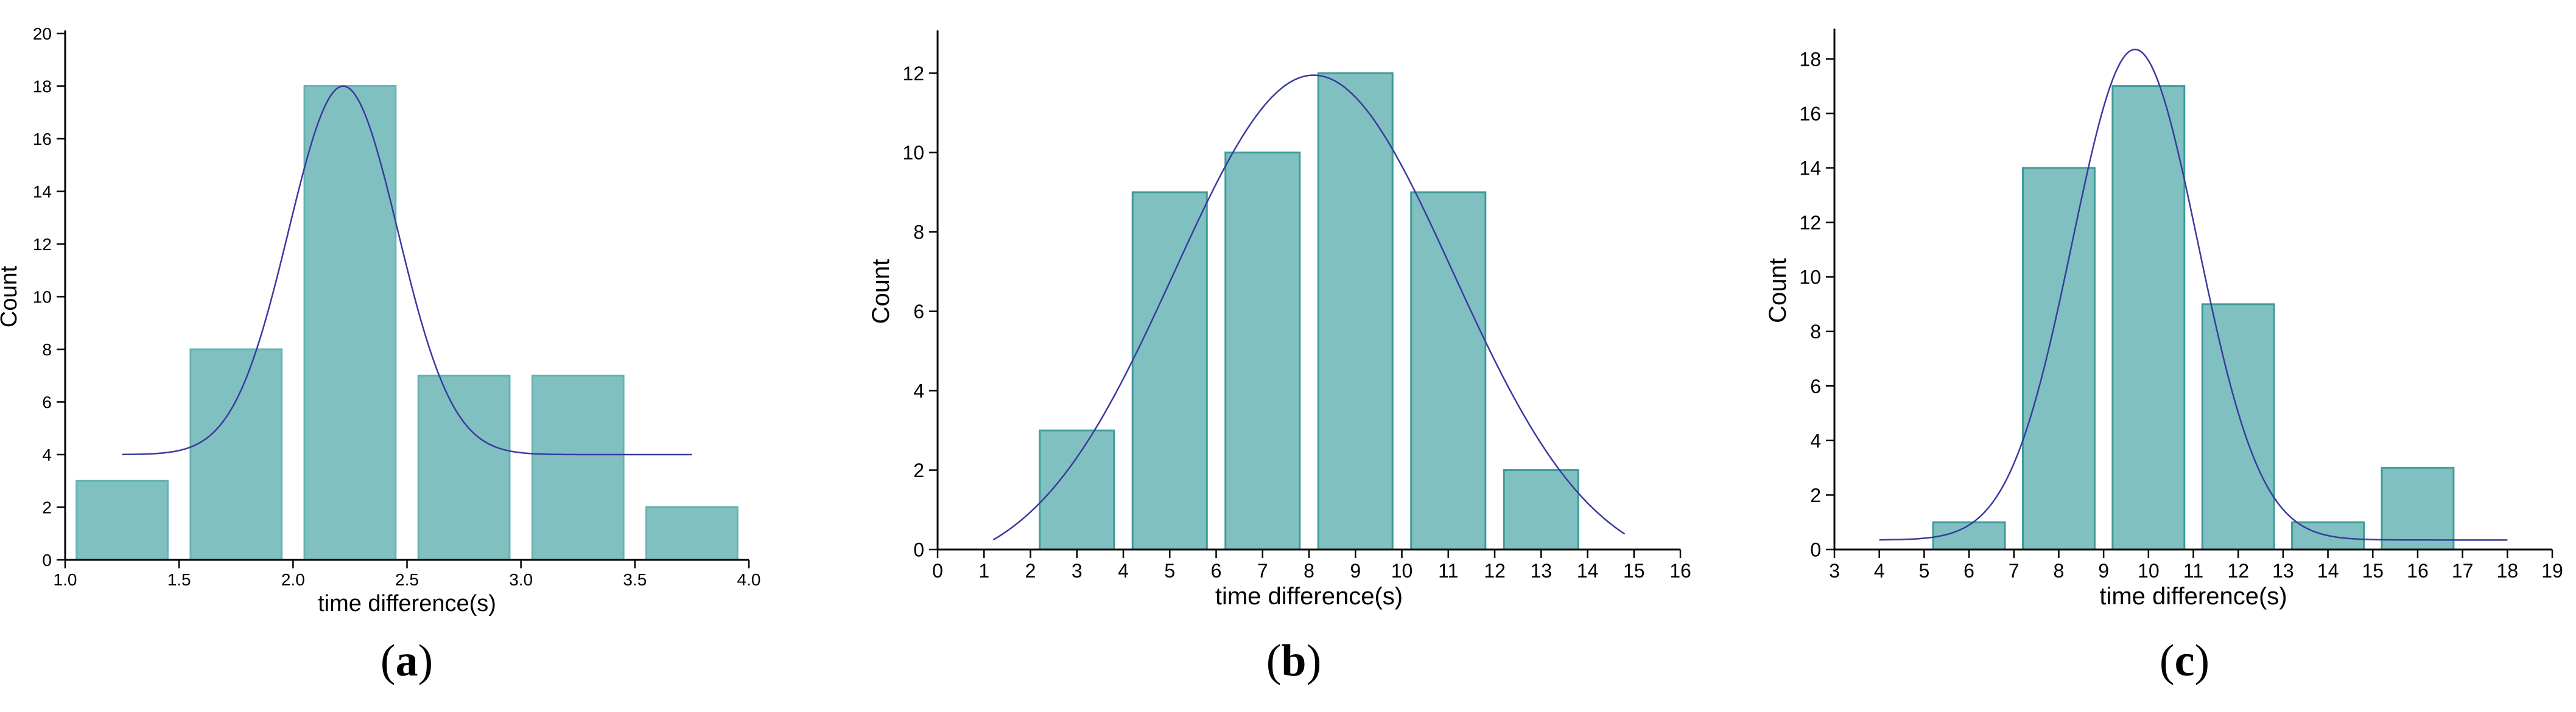 The image size is (2576, 712). Describe the element at coordinates (65, 579) in the screenshot. I see `x-tick-label: 1.0` at that location.